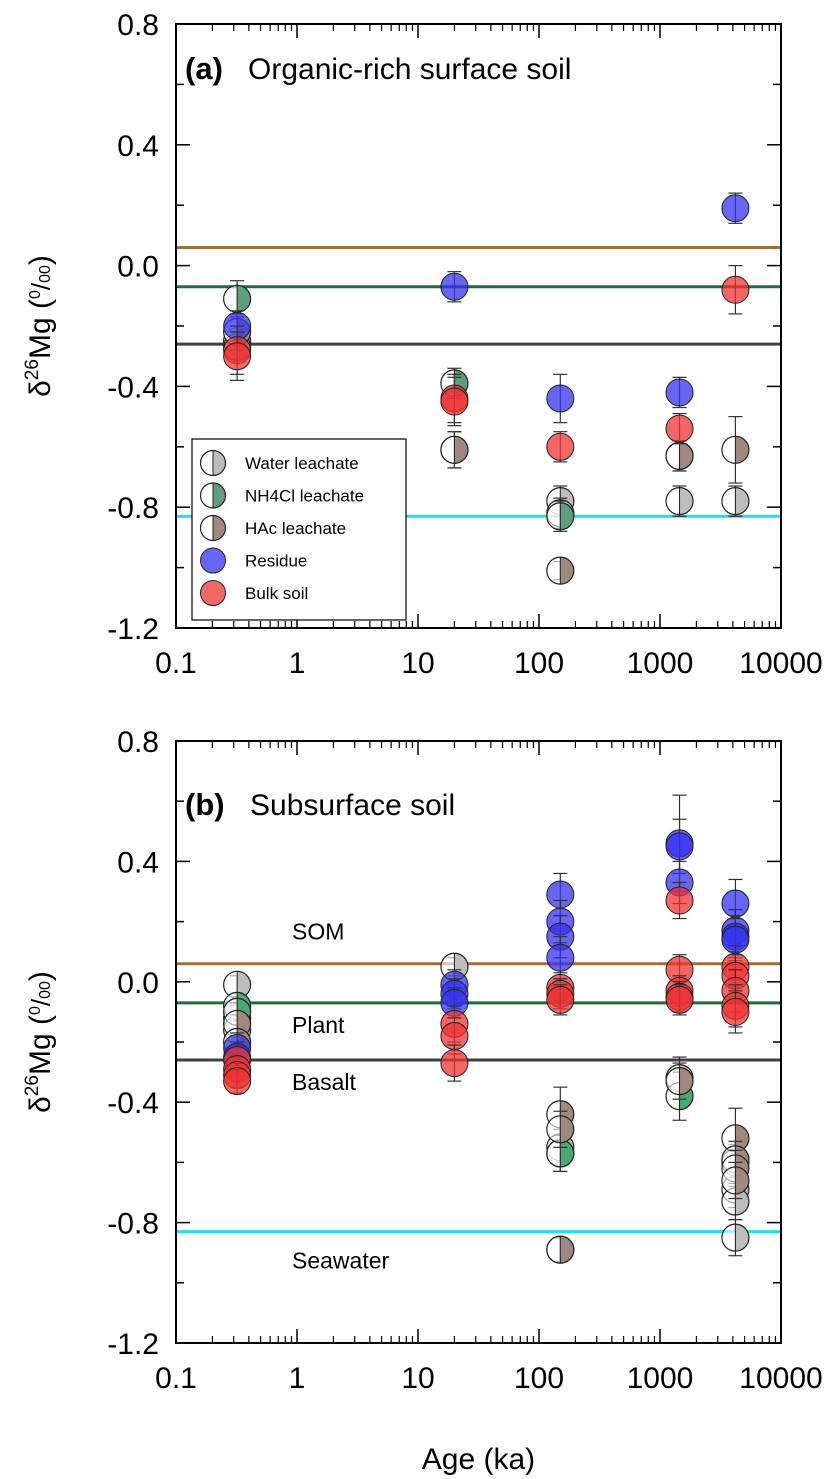 The width and height of the screenshot is (835, 1479). What do you see at coordinates (204, 68) in the screenshot?
I see `panel-a-letter: (a)` at bounding box center [204, 68].